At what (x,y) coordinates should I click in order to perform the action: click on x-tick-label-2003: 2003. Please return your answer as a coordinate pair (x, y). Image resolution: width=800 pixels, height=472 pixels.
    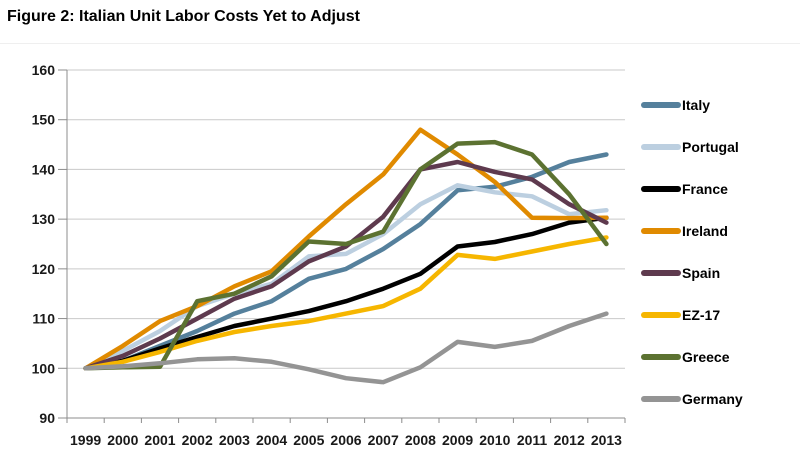
    Looking at the image, I should click on (234, 440).